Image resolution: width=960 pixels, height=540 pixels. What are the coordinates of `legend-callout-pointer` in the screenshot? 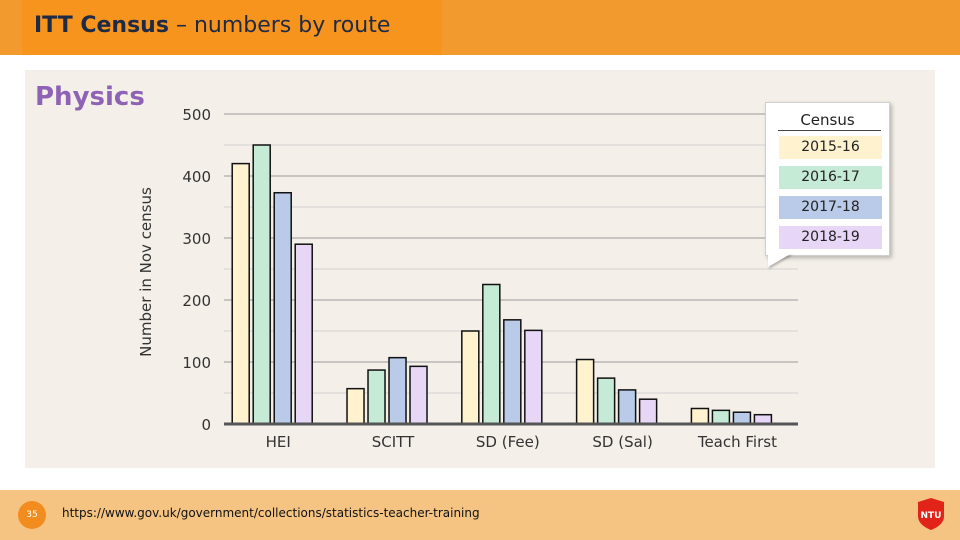 It's located at (780, 260).